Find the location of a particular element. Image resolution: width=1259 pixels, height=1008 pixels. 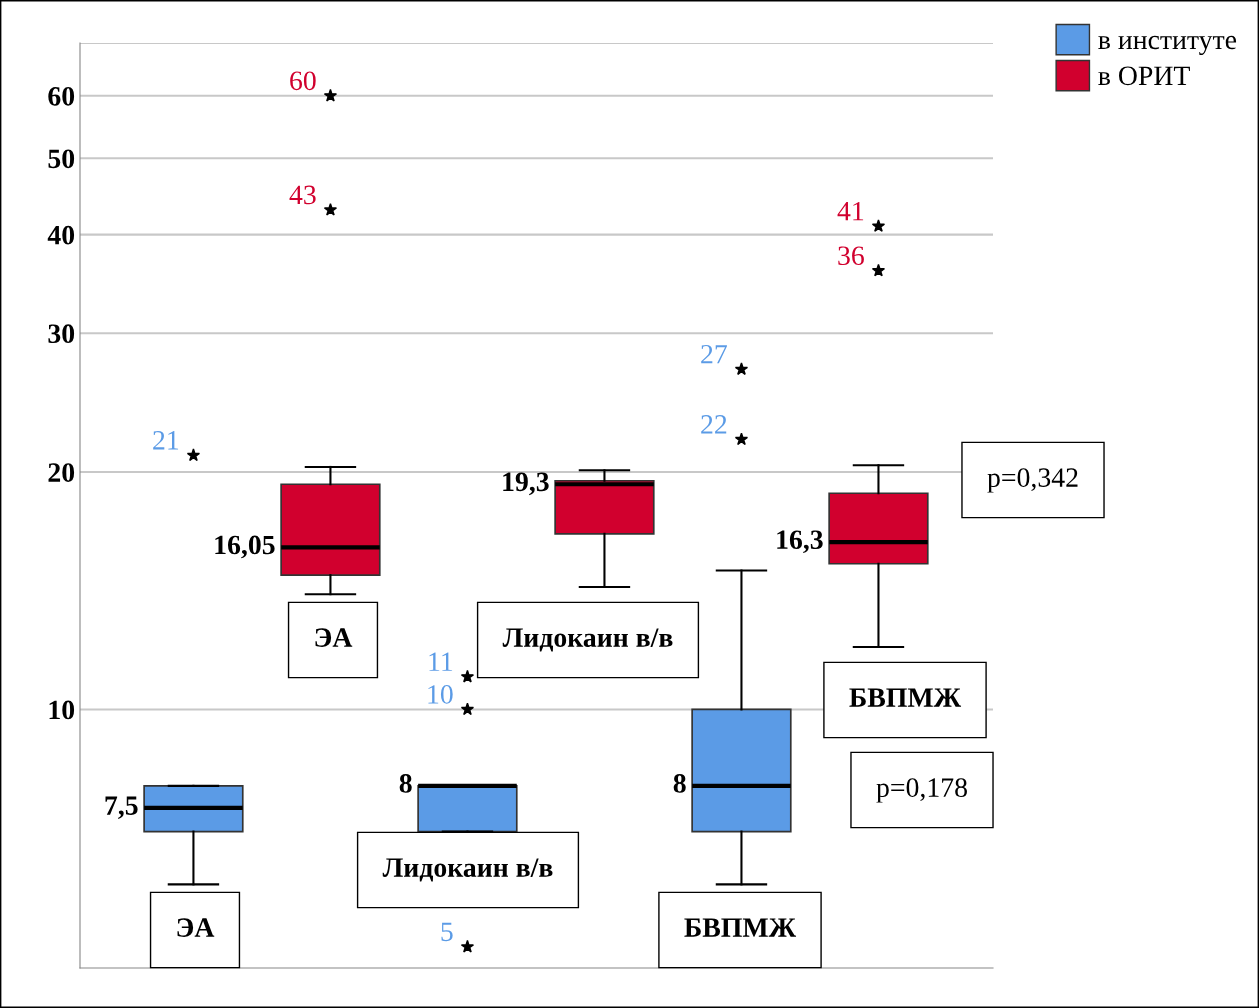

annotation: 21 is located at coordinates (166, 440).